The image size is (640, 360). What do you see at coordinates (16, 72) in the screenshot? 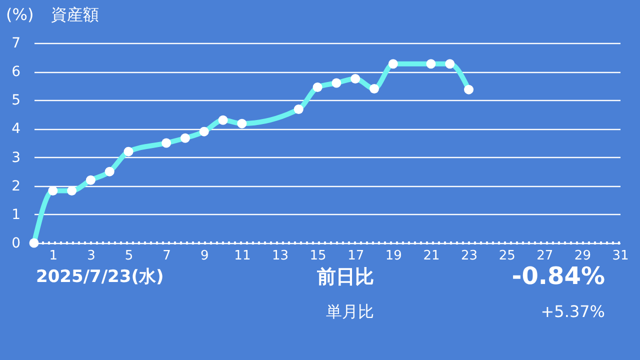
I see `y-tick-label: 6` at bounding box center [16, 72].